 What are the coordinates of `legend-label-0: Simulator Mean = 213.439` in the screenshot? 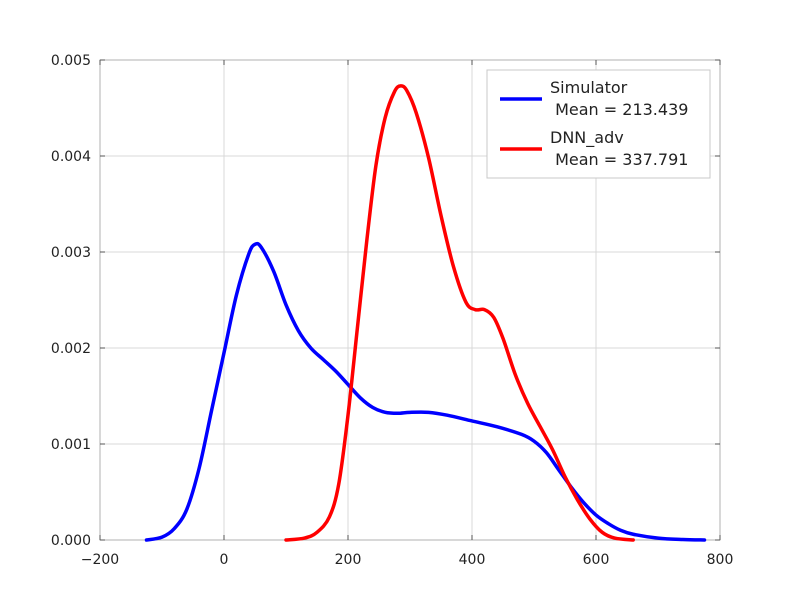 It's located at (619, 98).